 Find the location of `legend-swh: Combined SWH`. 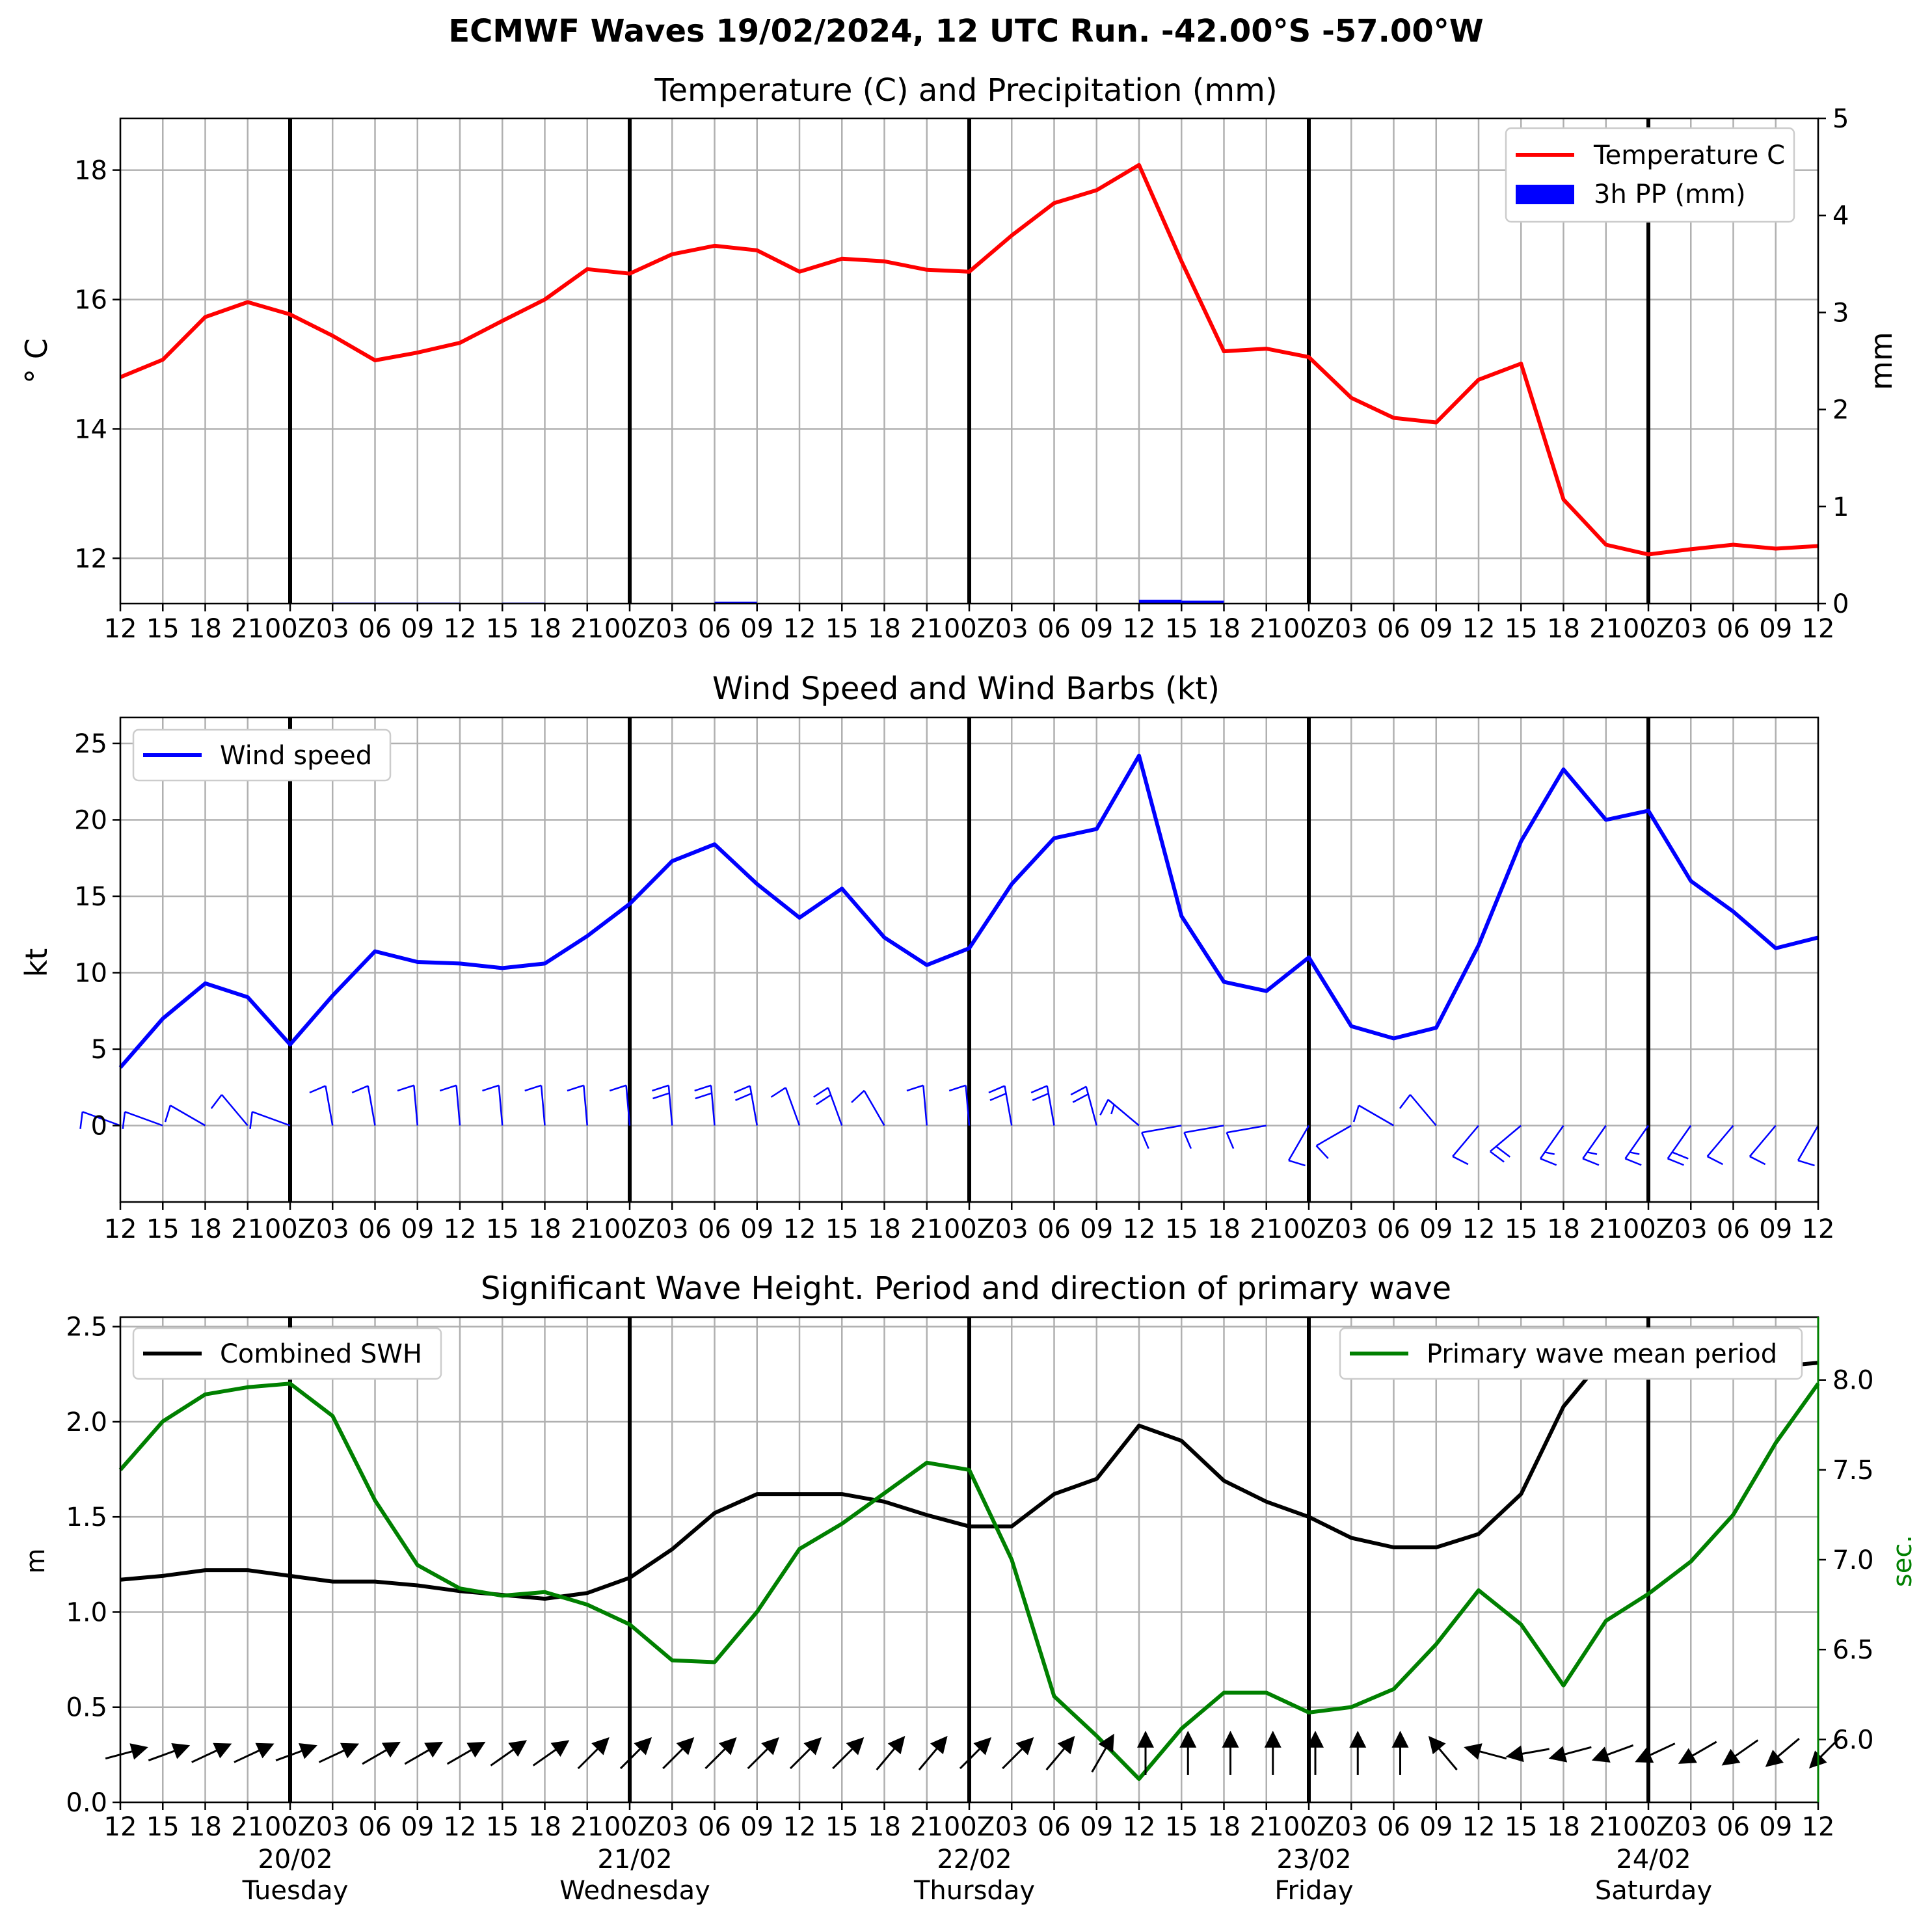

legend-swh: Combined SWH is located at coordinates (287, 1354).